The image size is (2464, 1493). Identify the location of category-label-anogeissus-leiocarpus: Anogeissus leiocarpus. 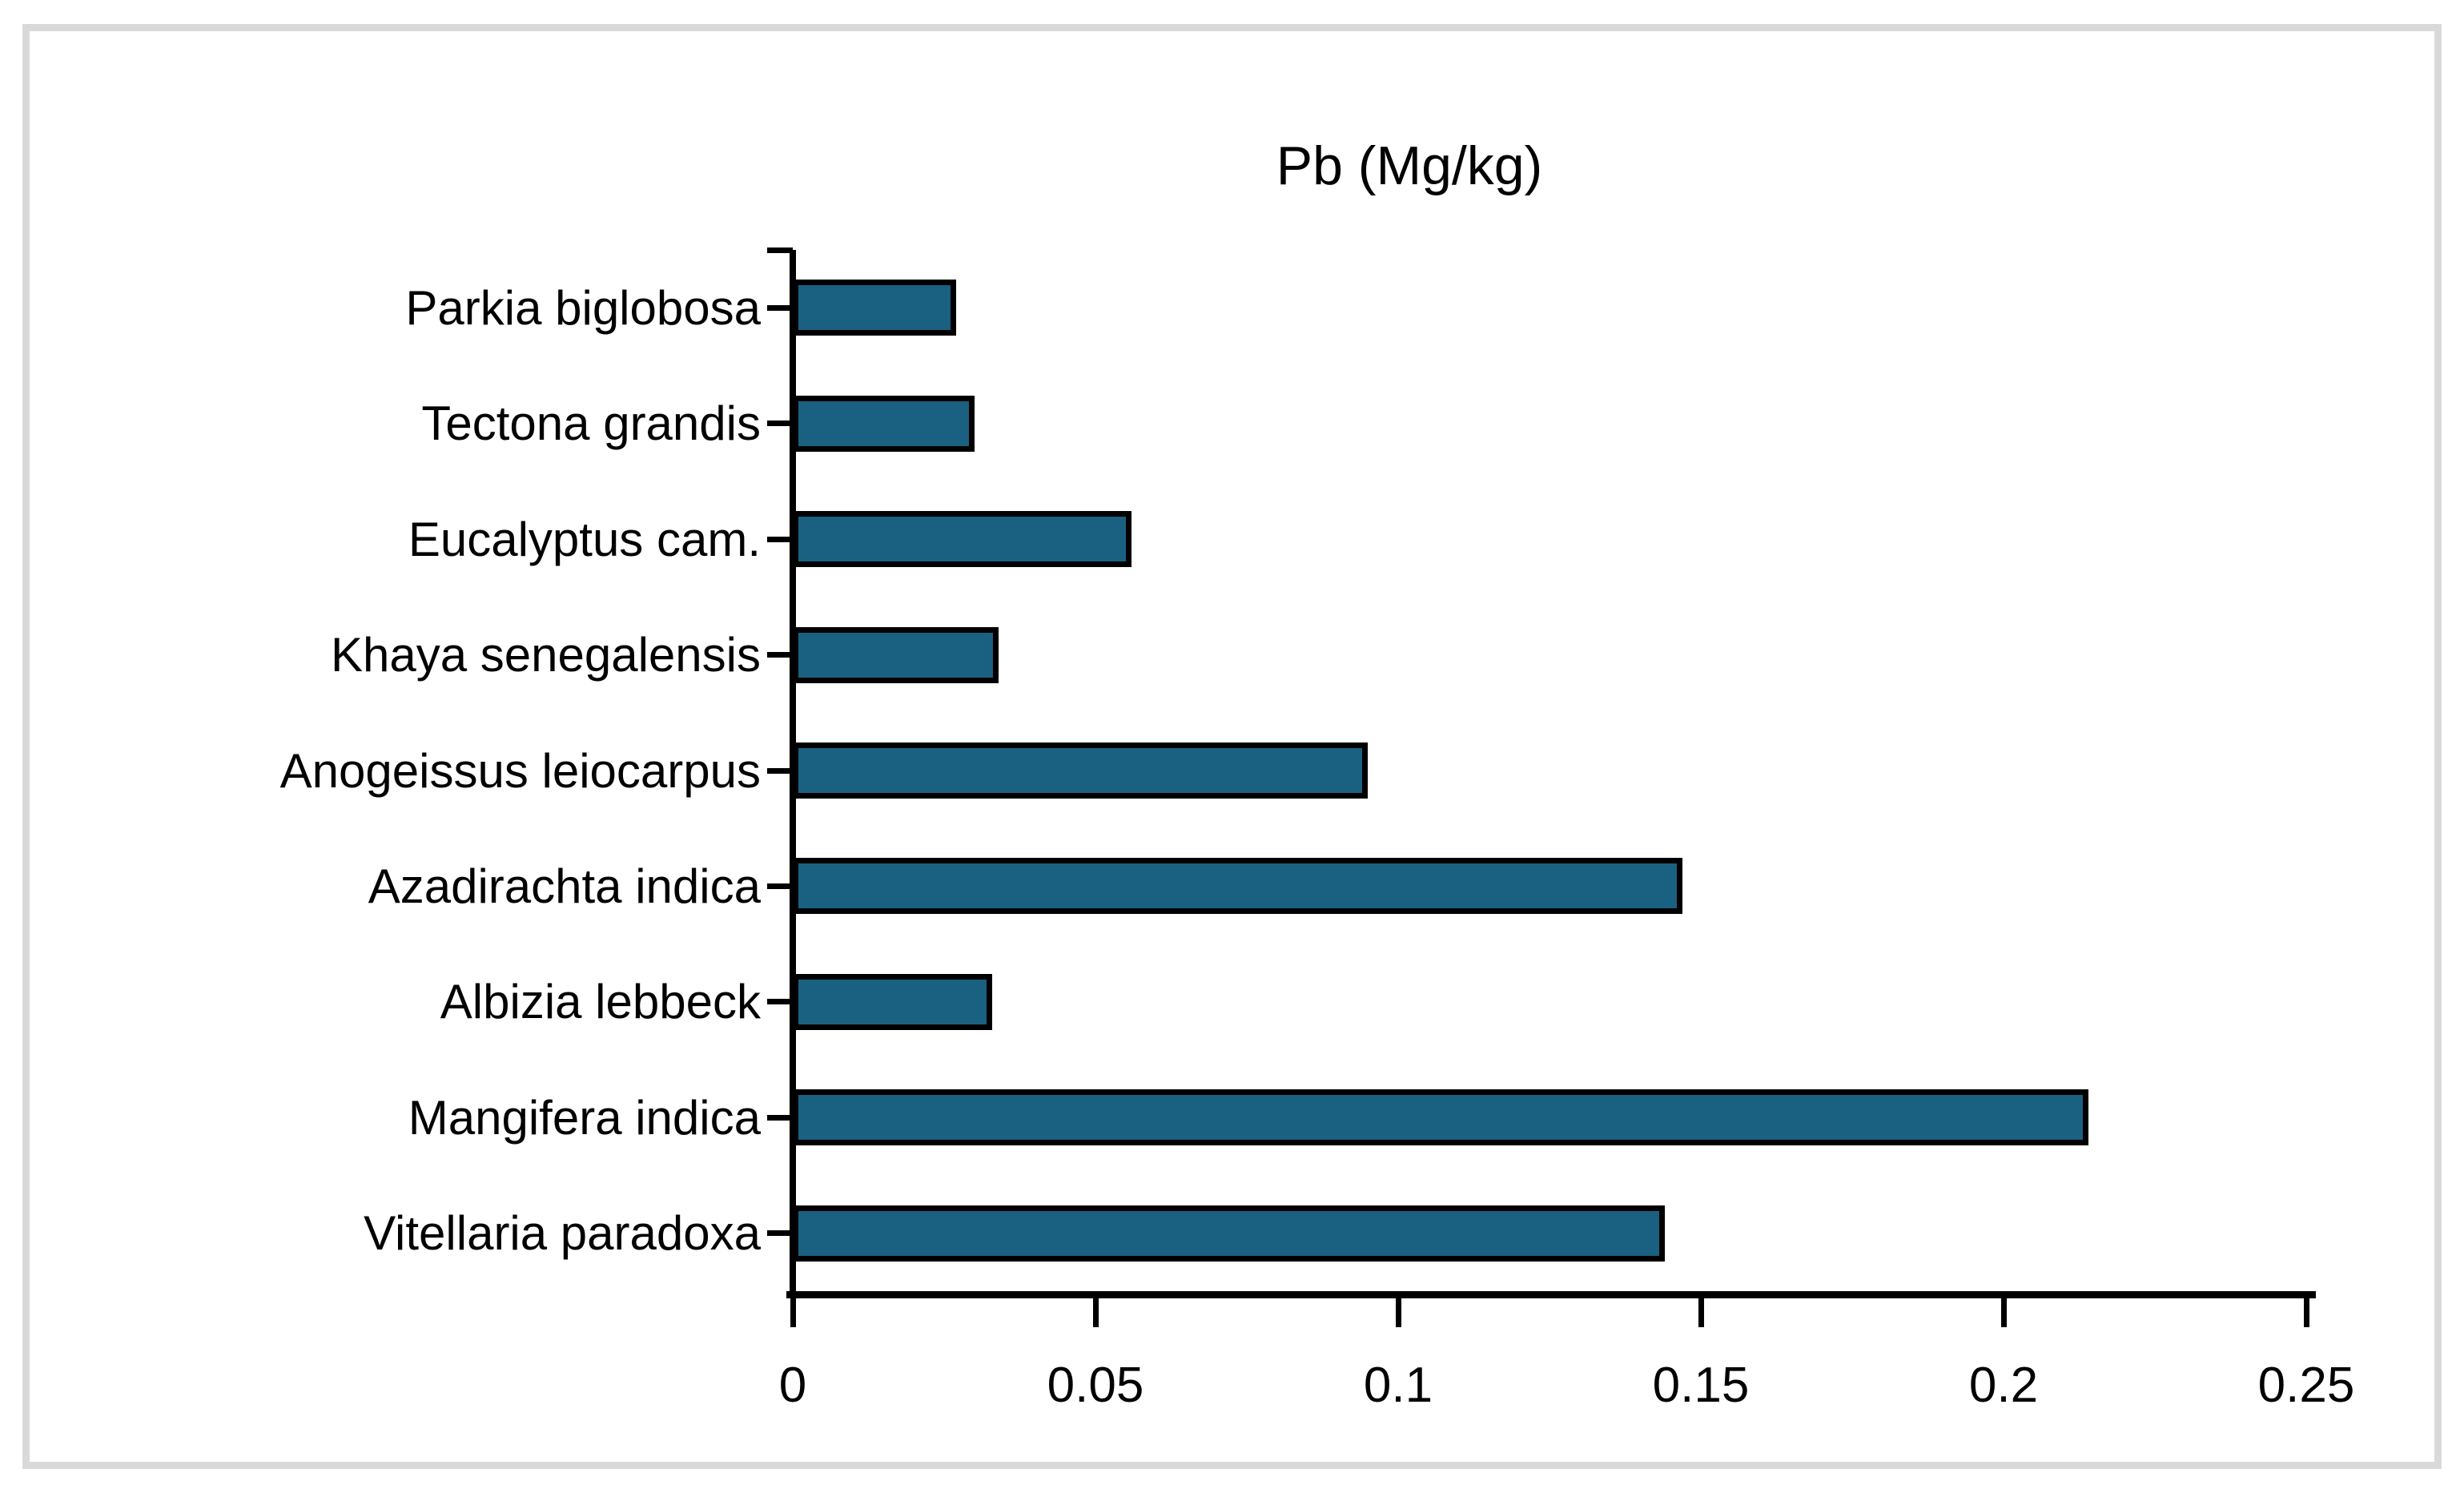
(520, 770).